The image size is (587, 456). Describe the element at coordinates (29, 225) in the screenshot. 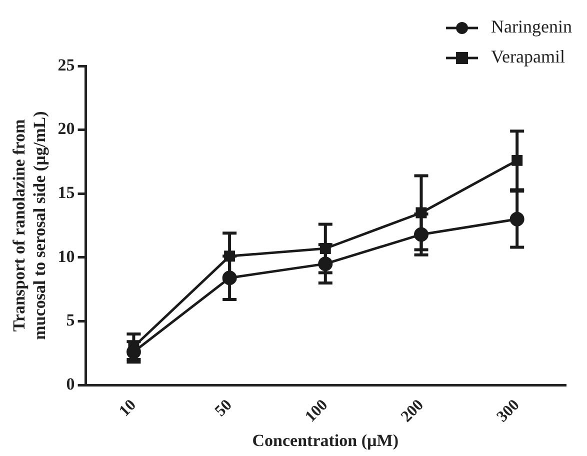

I see `y-axis-title: Transport of ranolazine from mucosal to serosal side (µg/mL)` at that location.